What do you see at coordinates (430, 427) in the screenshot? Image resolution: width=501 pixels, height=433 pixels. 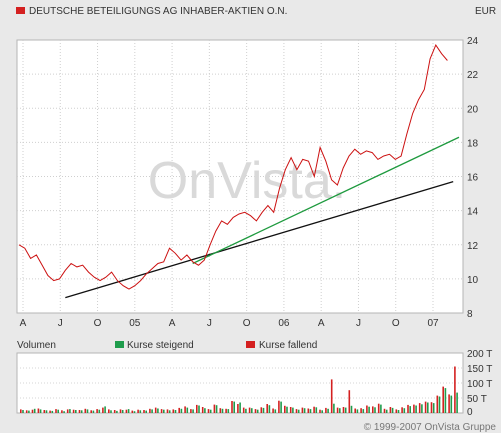 I see `copyright: © 1999-2007 OnVista Gruppe` at bounding box center [430, 427].